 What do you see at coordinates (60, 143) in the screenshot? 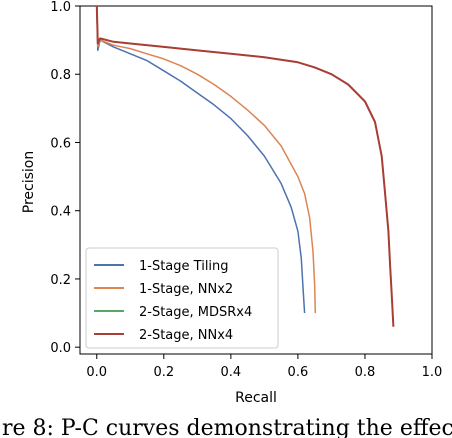
I see `y-tick-label: 0.6` at bounding box center [60, 143].